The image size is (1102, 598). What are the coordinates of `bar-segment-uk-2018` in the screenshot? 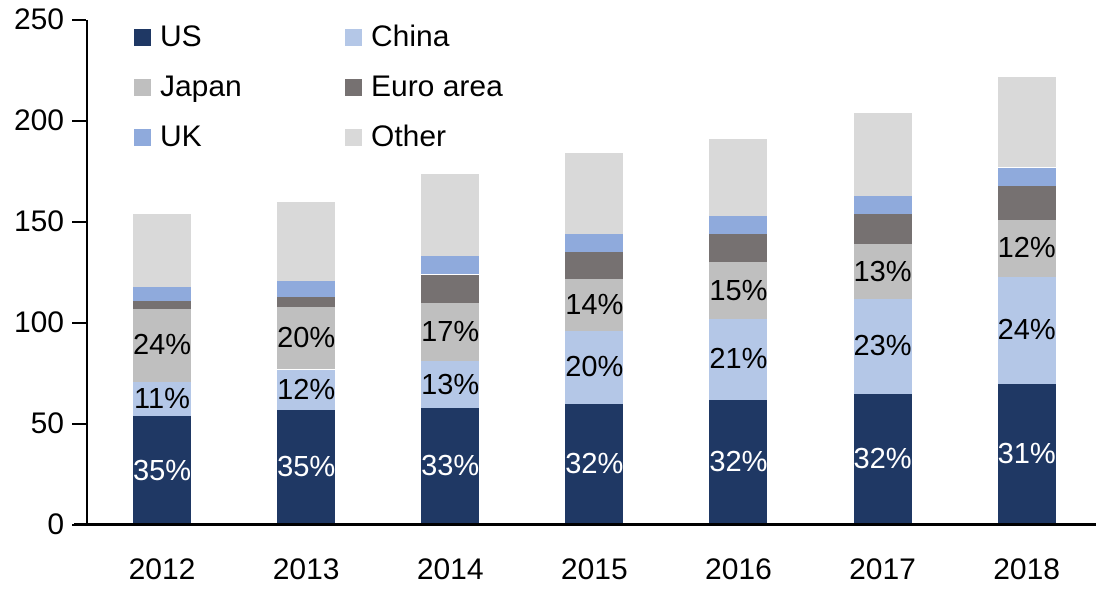 It's located at (1026, 176).